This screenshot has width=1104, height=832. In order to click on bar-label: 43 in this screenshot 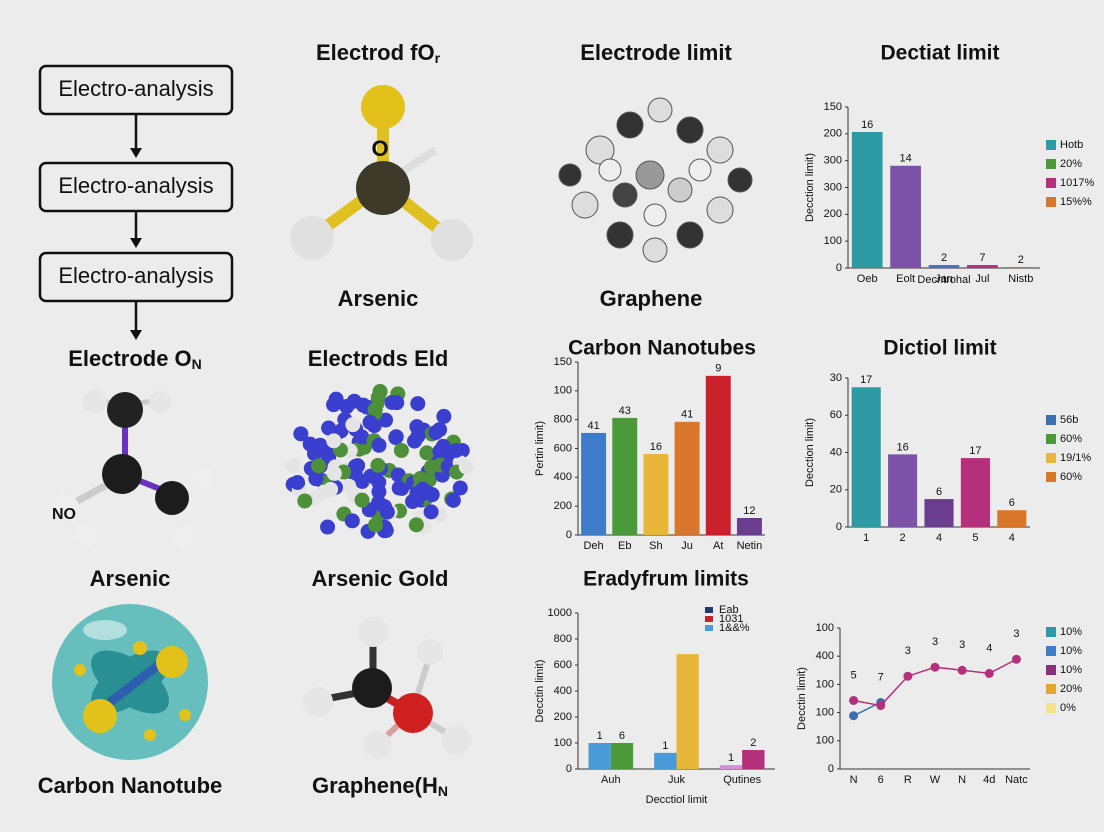, I will do `click(625, 411)`.